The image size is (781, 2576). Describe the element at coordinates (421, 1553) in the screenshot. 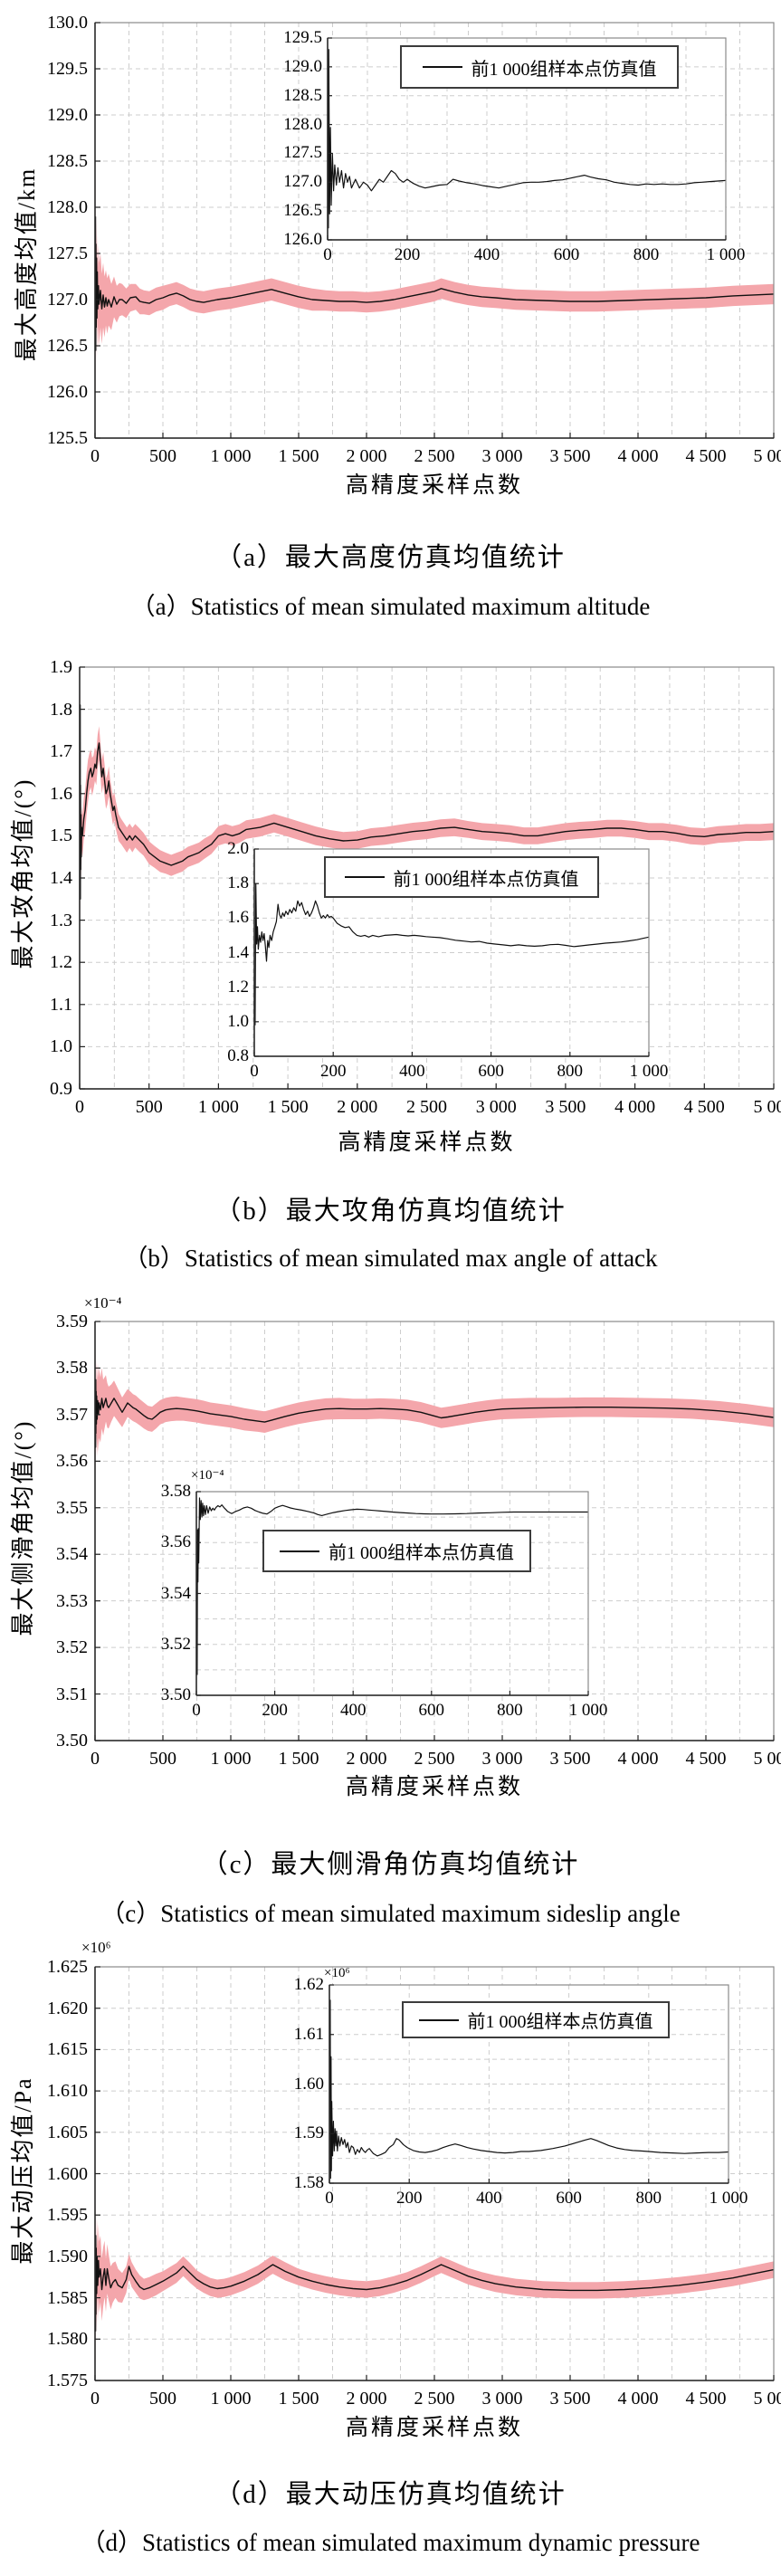

I see `panel-c-legend-label: 前1 000组样本点仿真值` at that location.